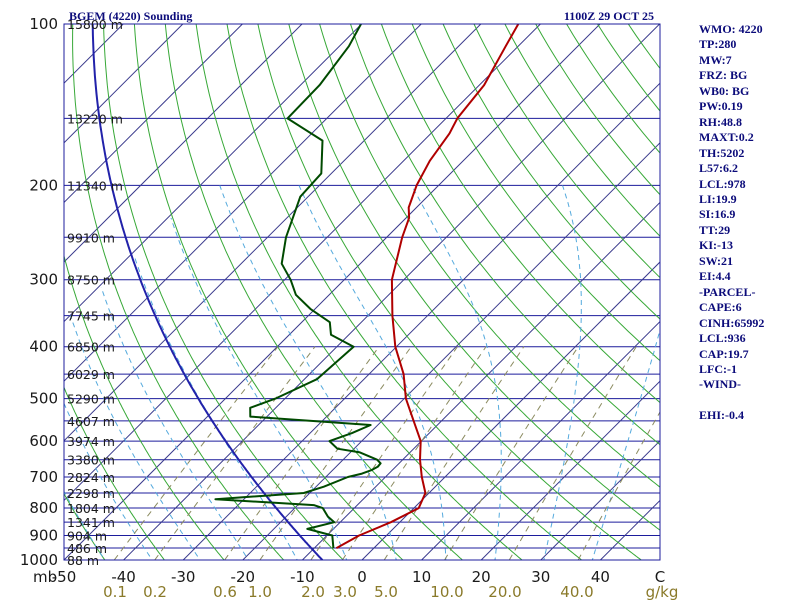  Describe the element at coordinates (43, 399) in the screenshot. I see `pressure-tick-label: 500` at that location.